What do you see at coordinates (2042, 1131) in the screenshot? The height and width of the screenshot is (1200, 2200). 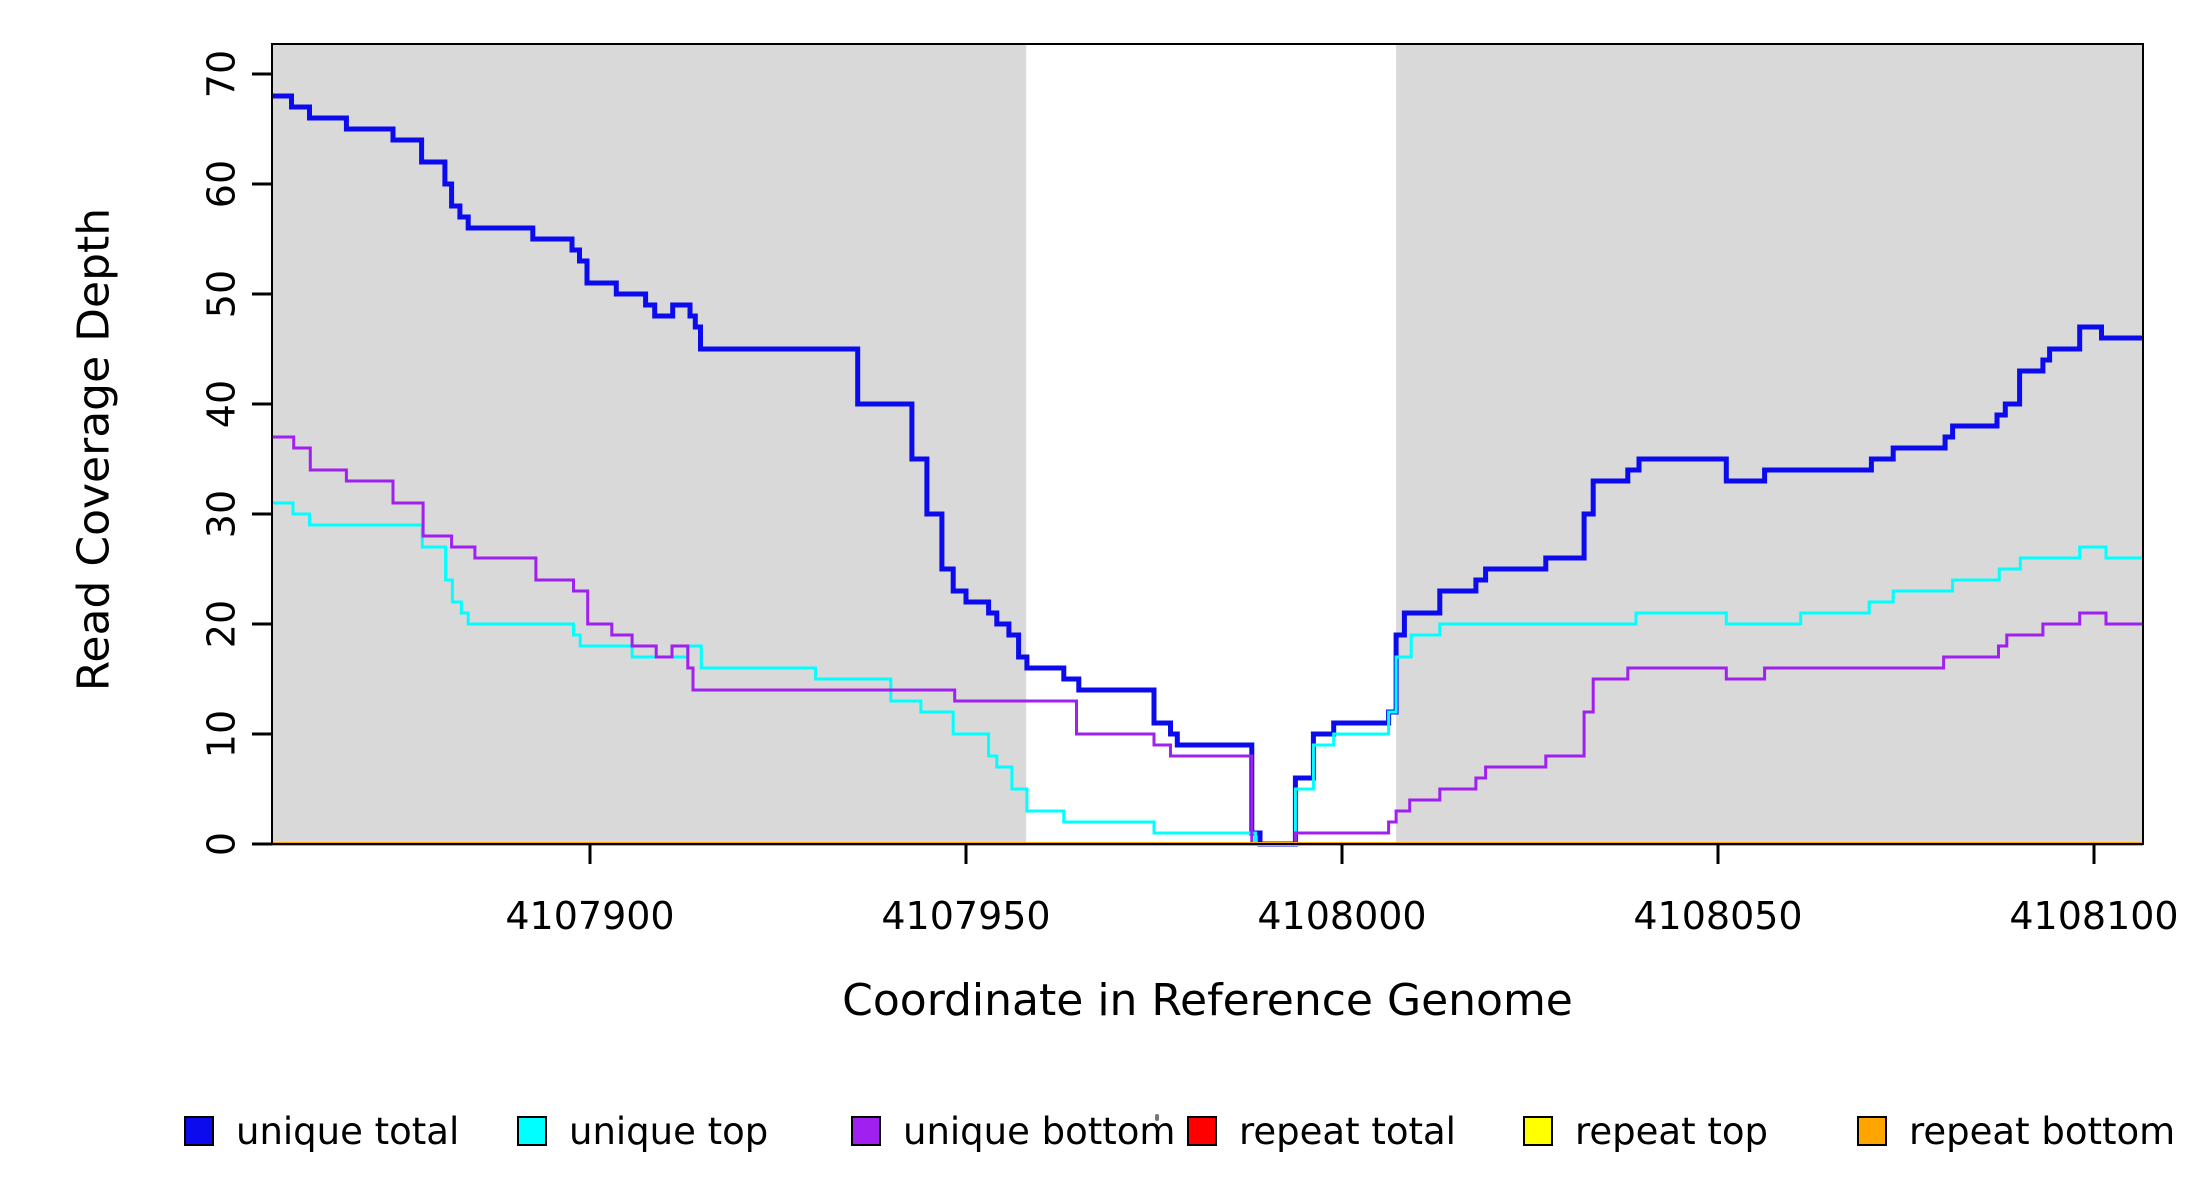 I see `legend-label: repeat bottom` at bounding box center [2042, 1131].